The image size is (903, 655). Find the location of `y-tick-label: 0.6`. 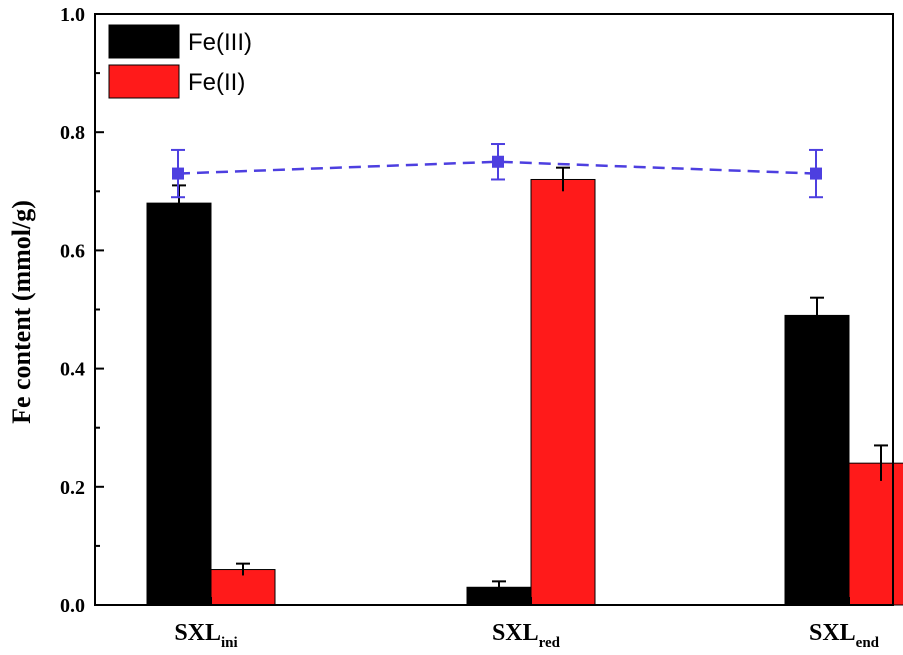

y-tick-label: 0.6 is located at coordinates (72, 251).